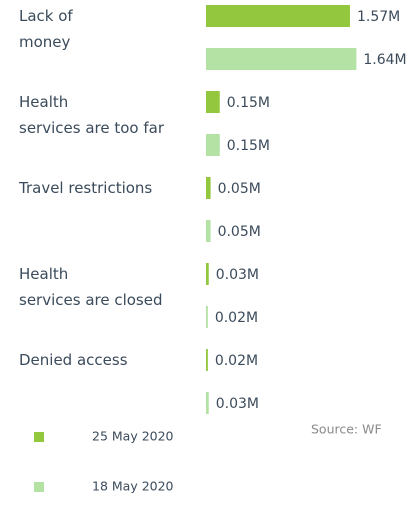  Describe the element at coordinates (378, 17) in the screenshot. I see `value-label: 1.57M` at that location.